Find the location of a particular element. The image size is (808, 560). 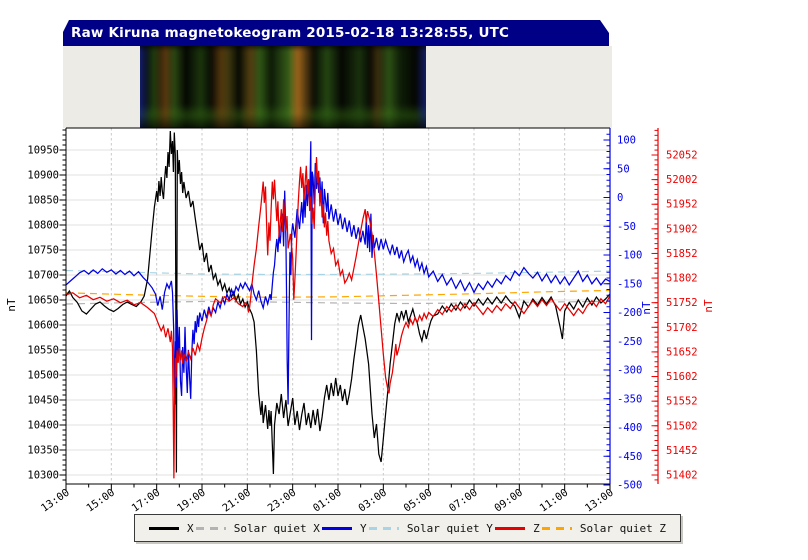

right-axis-tick-label: -200 is located at coordinates (629, 313).